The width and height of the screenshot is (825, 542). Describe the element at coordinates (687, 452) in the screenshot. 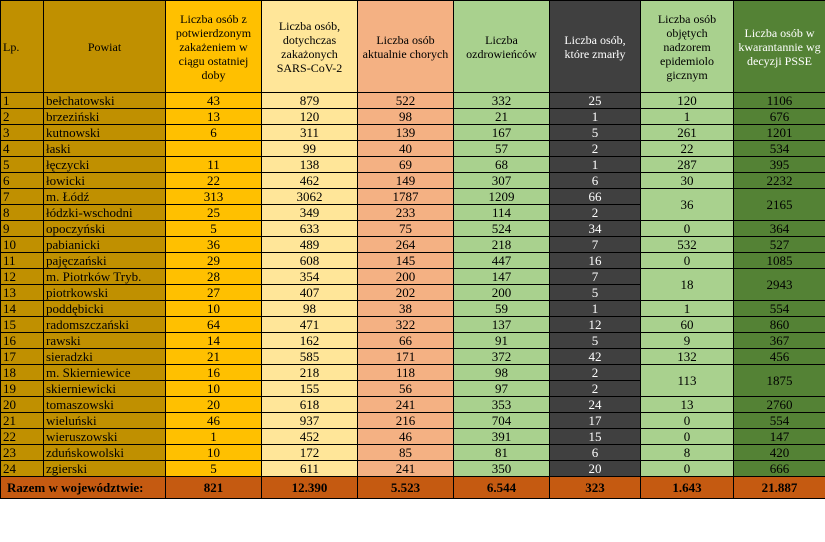

I see `cell-surveillance: 8` at that location.